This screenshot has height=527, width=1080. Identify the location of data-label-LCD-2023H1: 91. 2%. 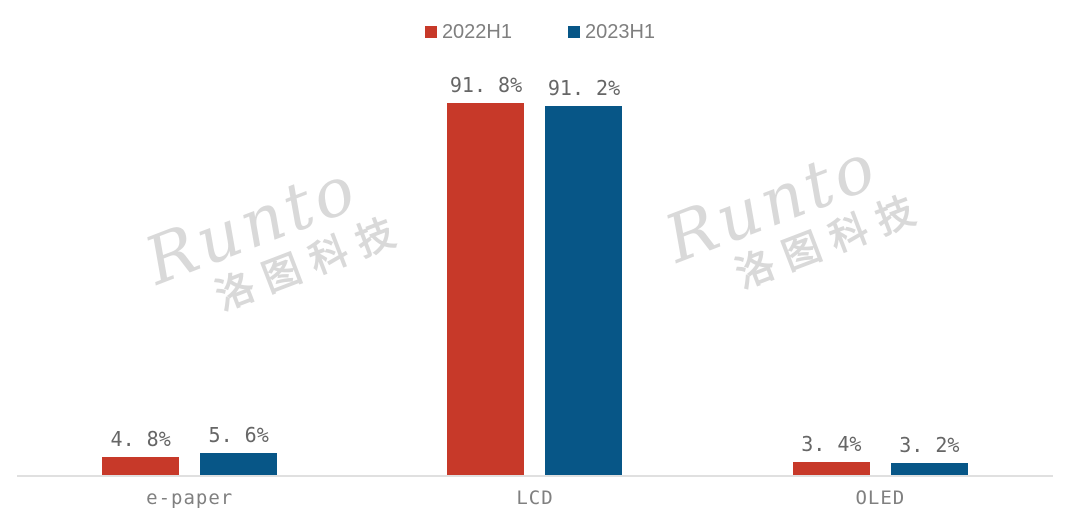
(584, 87).